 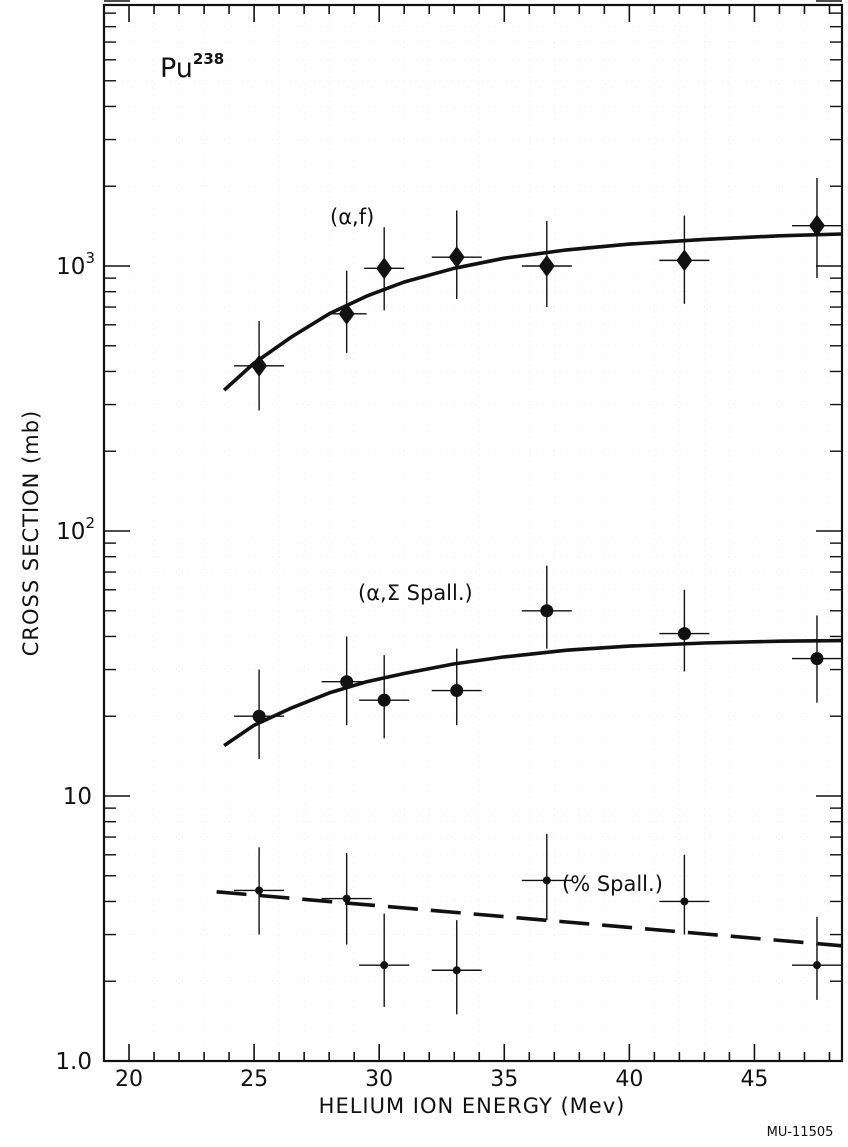 I want to click on figure-id: MU-11505, so click(x=800, y=1132).